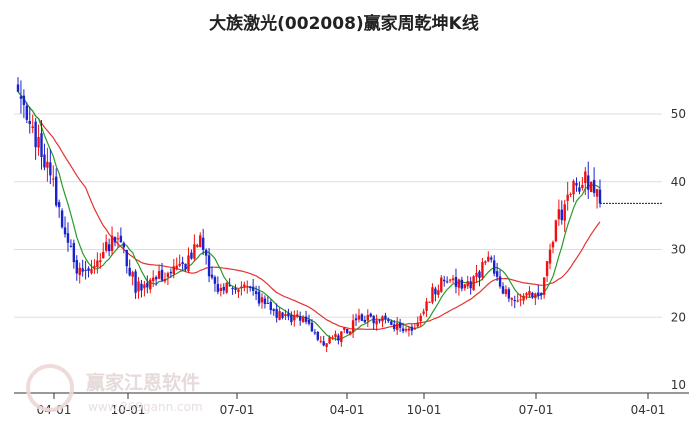 Image resolution: width=689 pixels, height=427 pixels. I want to click on y-tick-label: 50, so click(678, 114).